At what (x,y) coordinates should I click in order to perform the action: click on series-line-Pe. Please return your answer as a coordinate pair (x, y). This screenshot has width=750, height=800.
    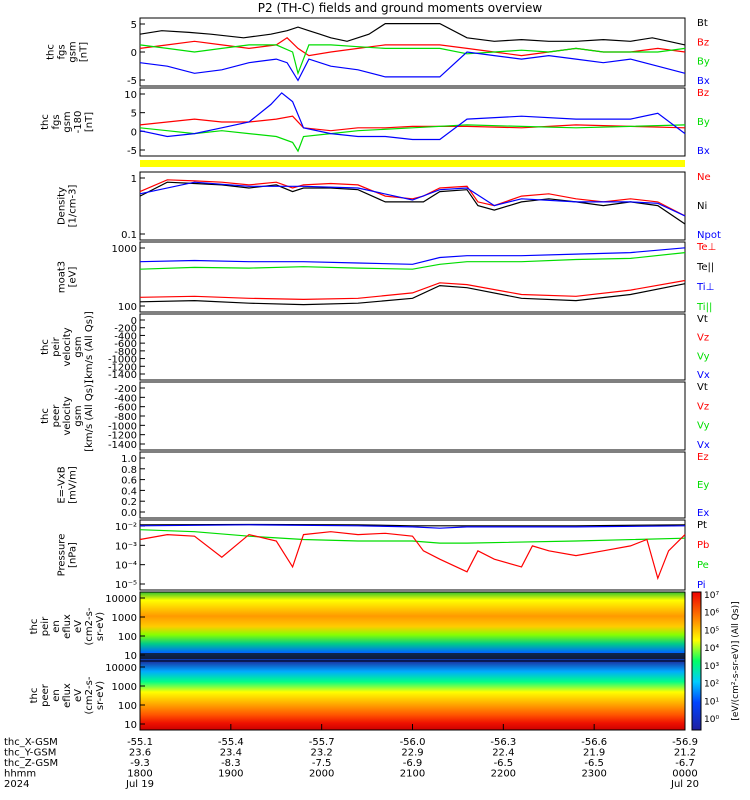
    Looking at the image, I should click on (412, 536).